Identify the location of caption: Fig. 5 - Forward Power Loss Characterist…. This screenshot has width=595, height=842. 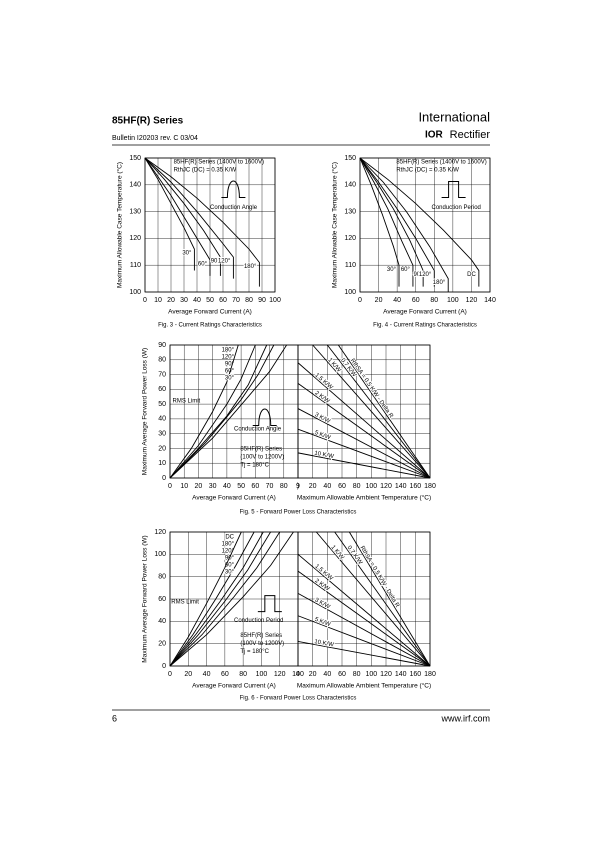
(298, 513).